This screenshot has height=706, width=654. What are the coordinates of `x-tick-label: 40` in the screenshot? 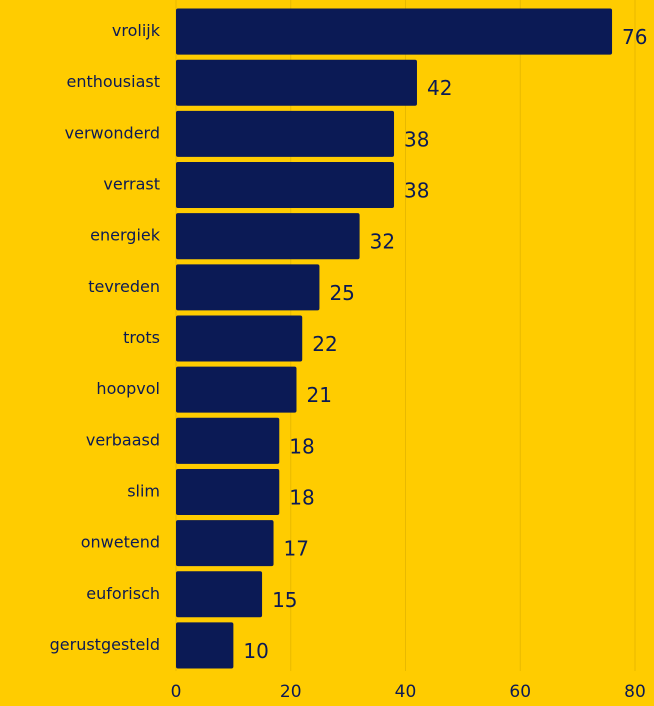 It's located at (406, 692).